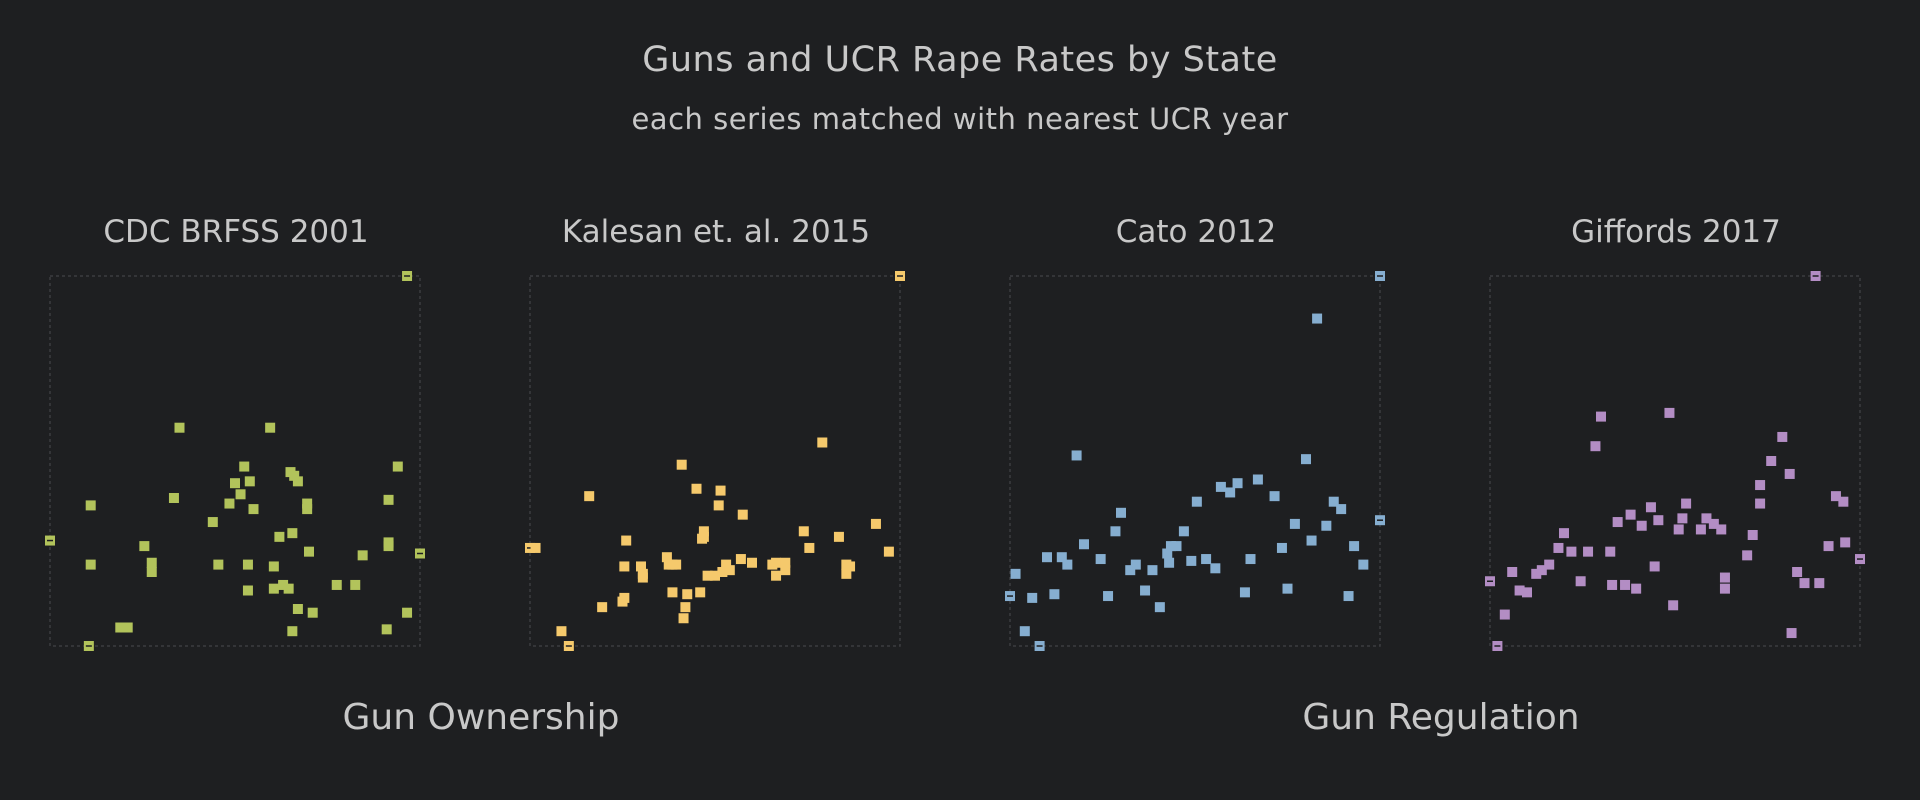 This screenshot has height=800, width=1920. I want to click on scatter-plot-kalesan-2015, so click(715, 461).